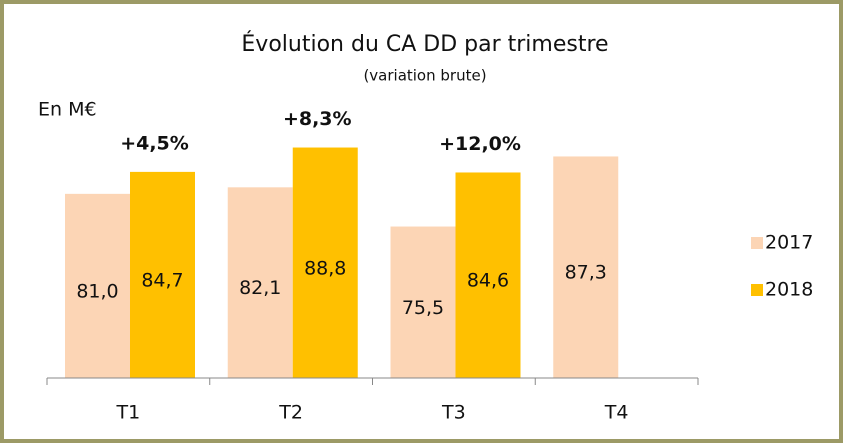  I want to click on data-label: 82,1, so click(260, 288).